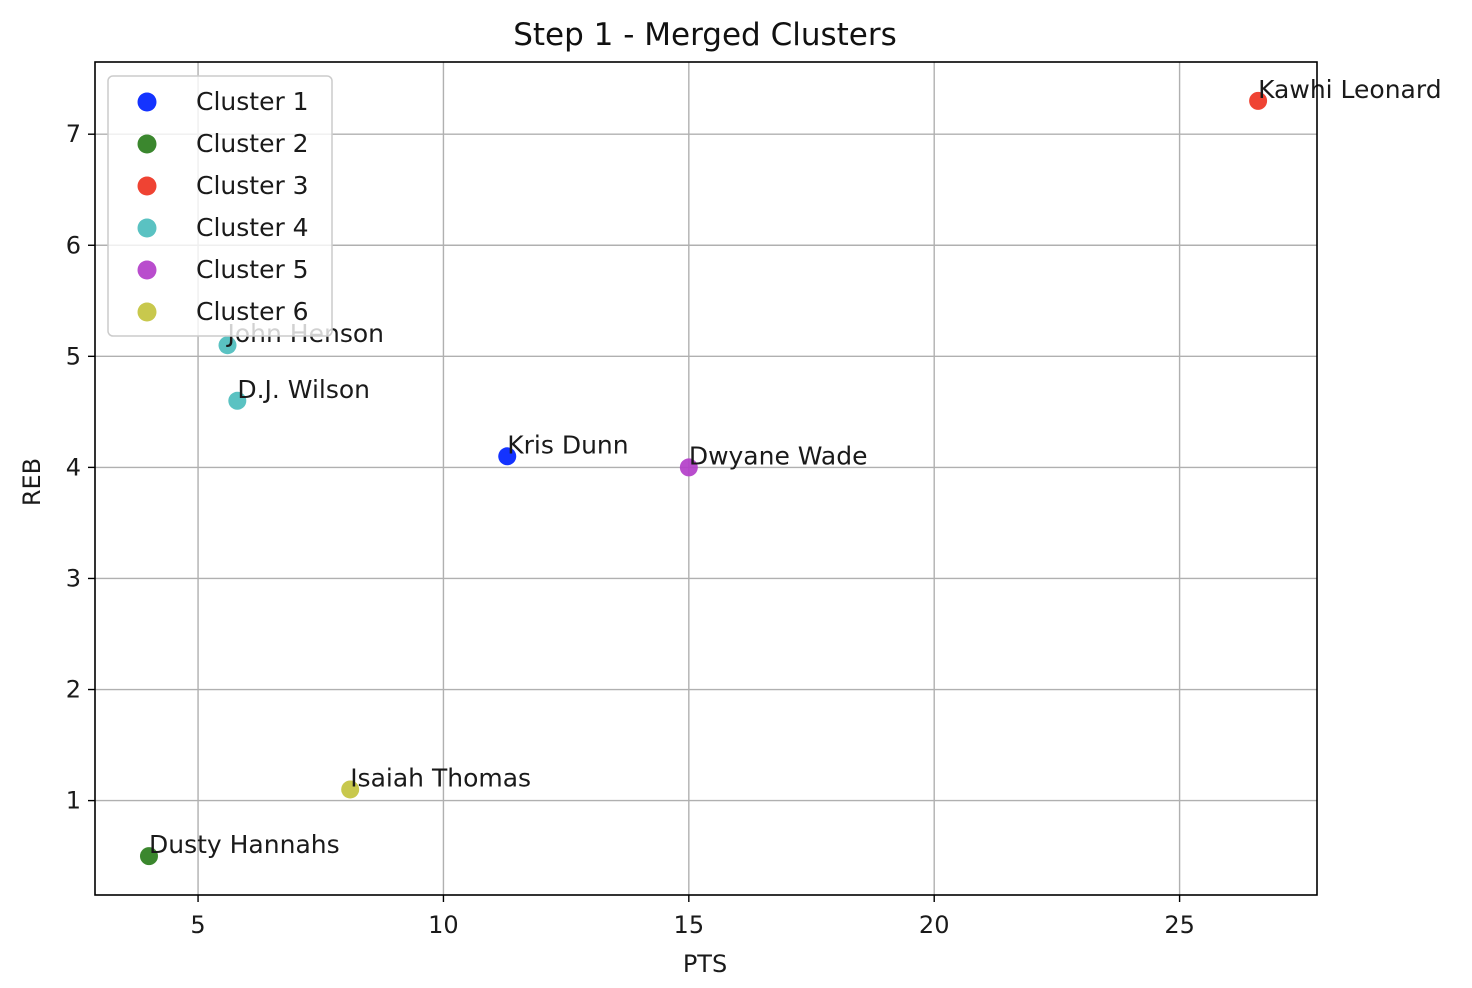 The width and height of the screenshot is (1472, 988). I want to click on chart-title: Step 1 - Merged Clusters, so click(705, 35).